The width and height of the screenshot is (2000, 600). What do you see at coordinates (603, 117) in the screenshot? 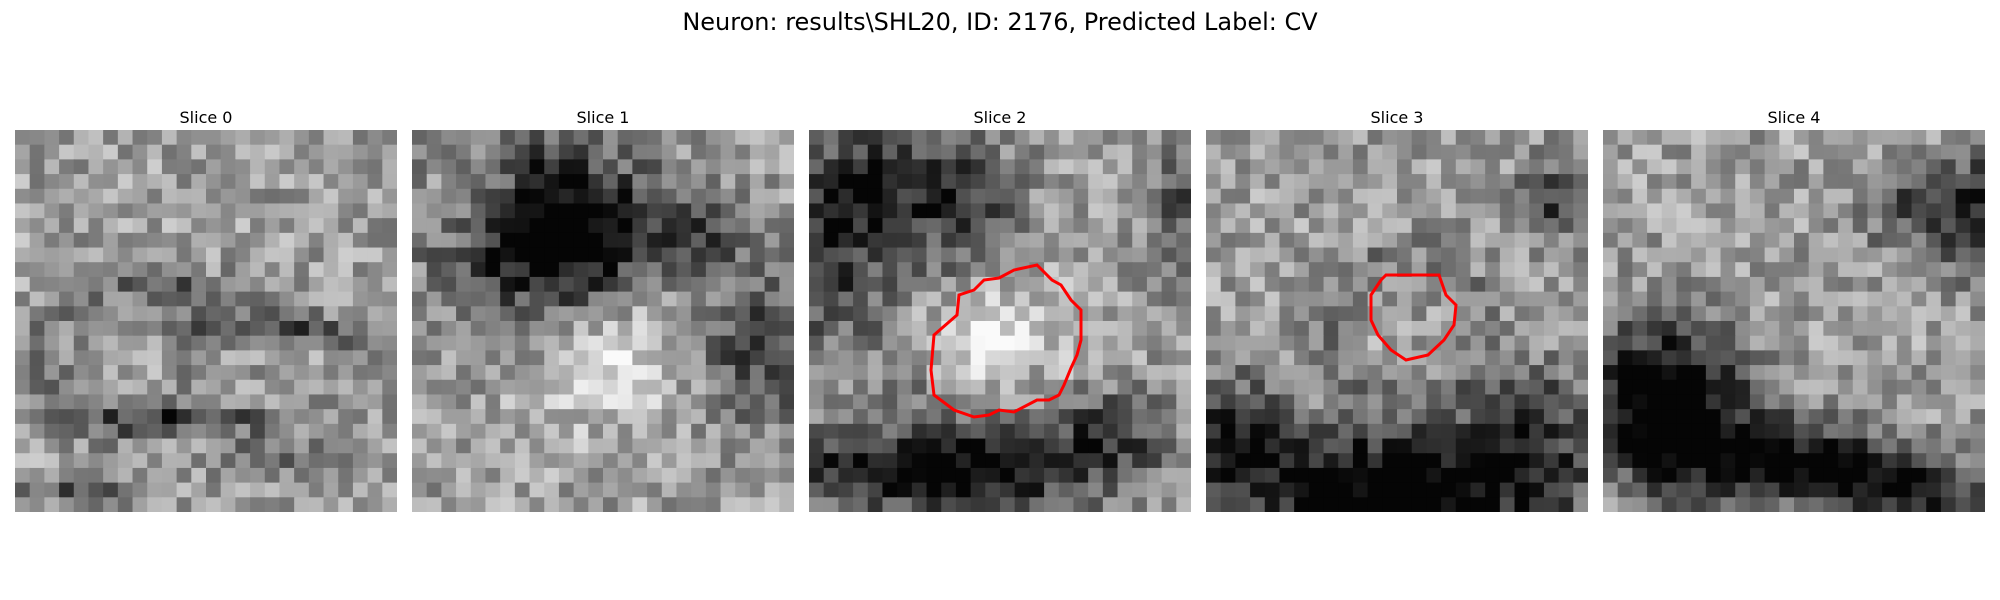
I see `slice-title-1: Slice 1` at bounding box center [603, 117].